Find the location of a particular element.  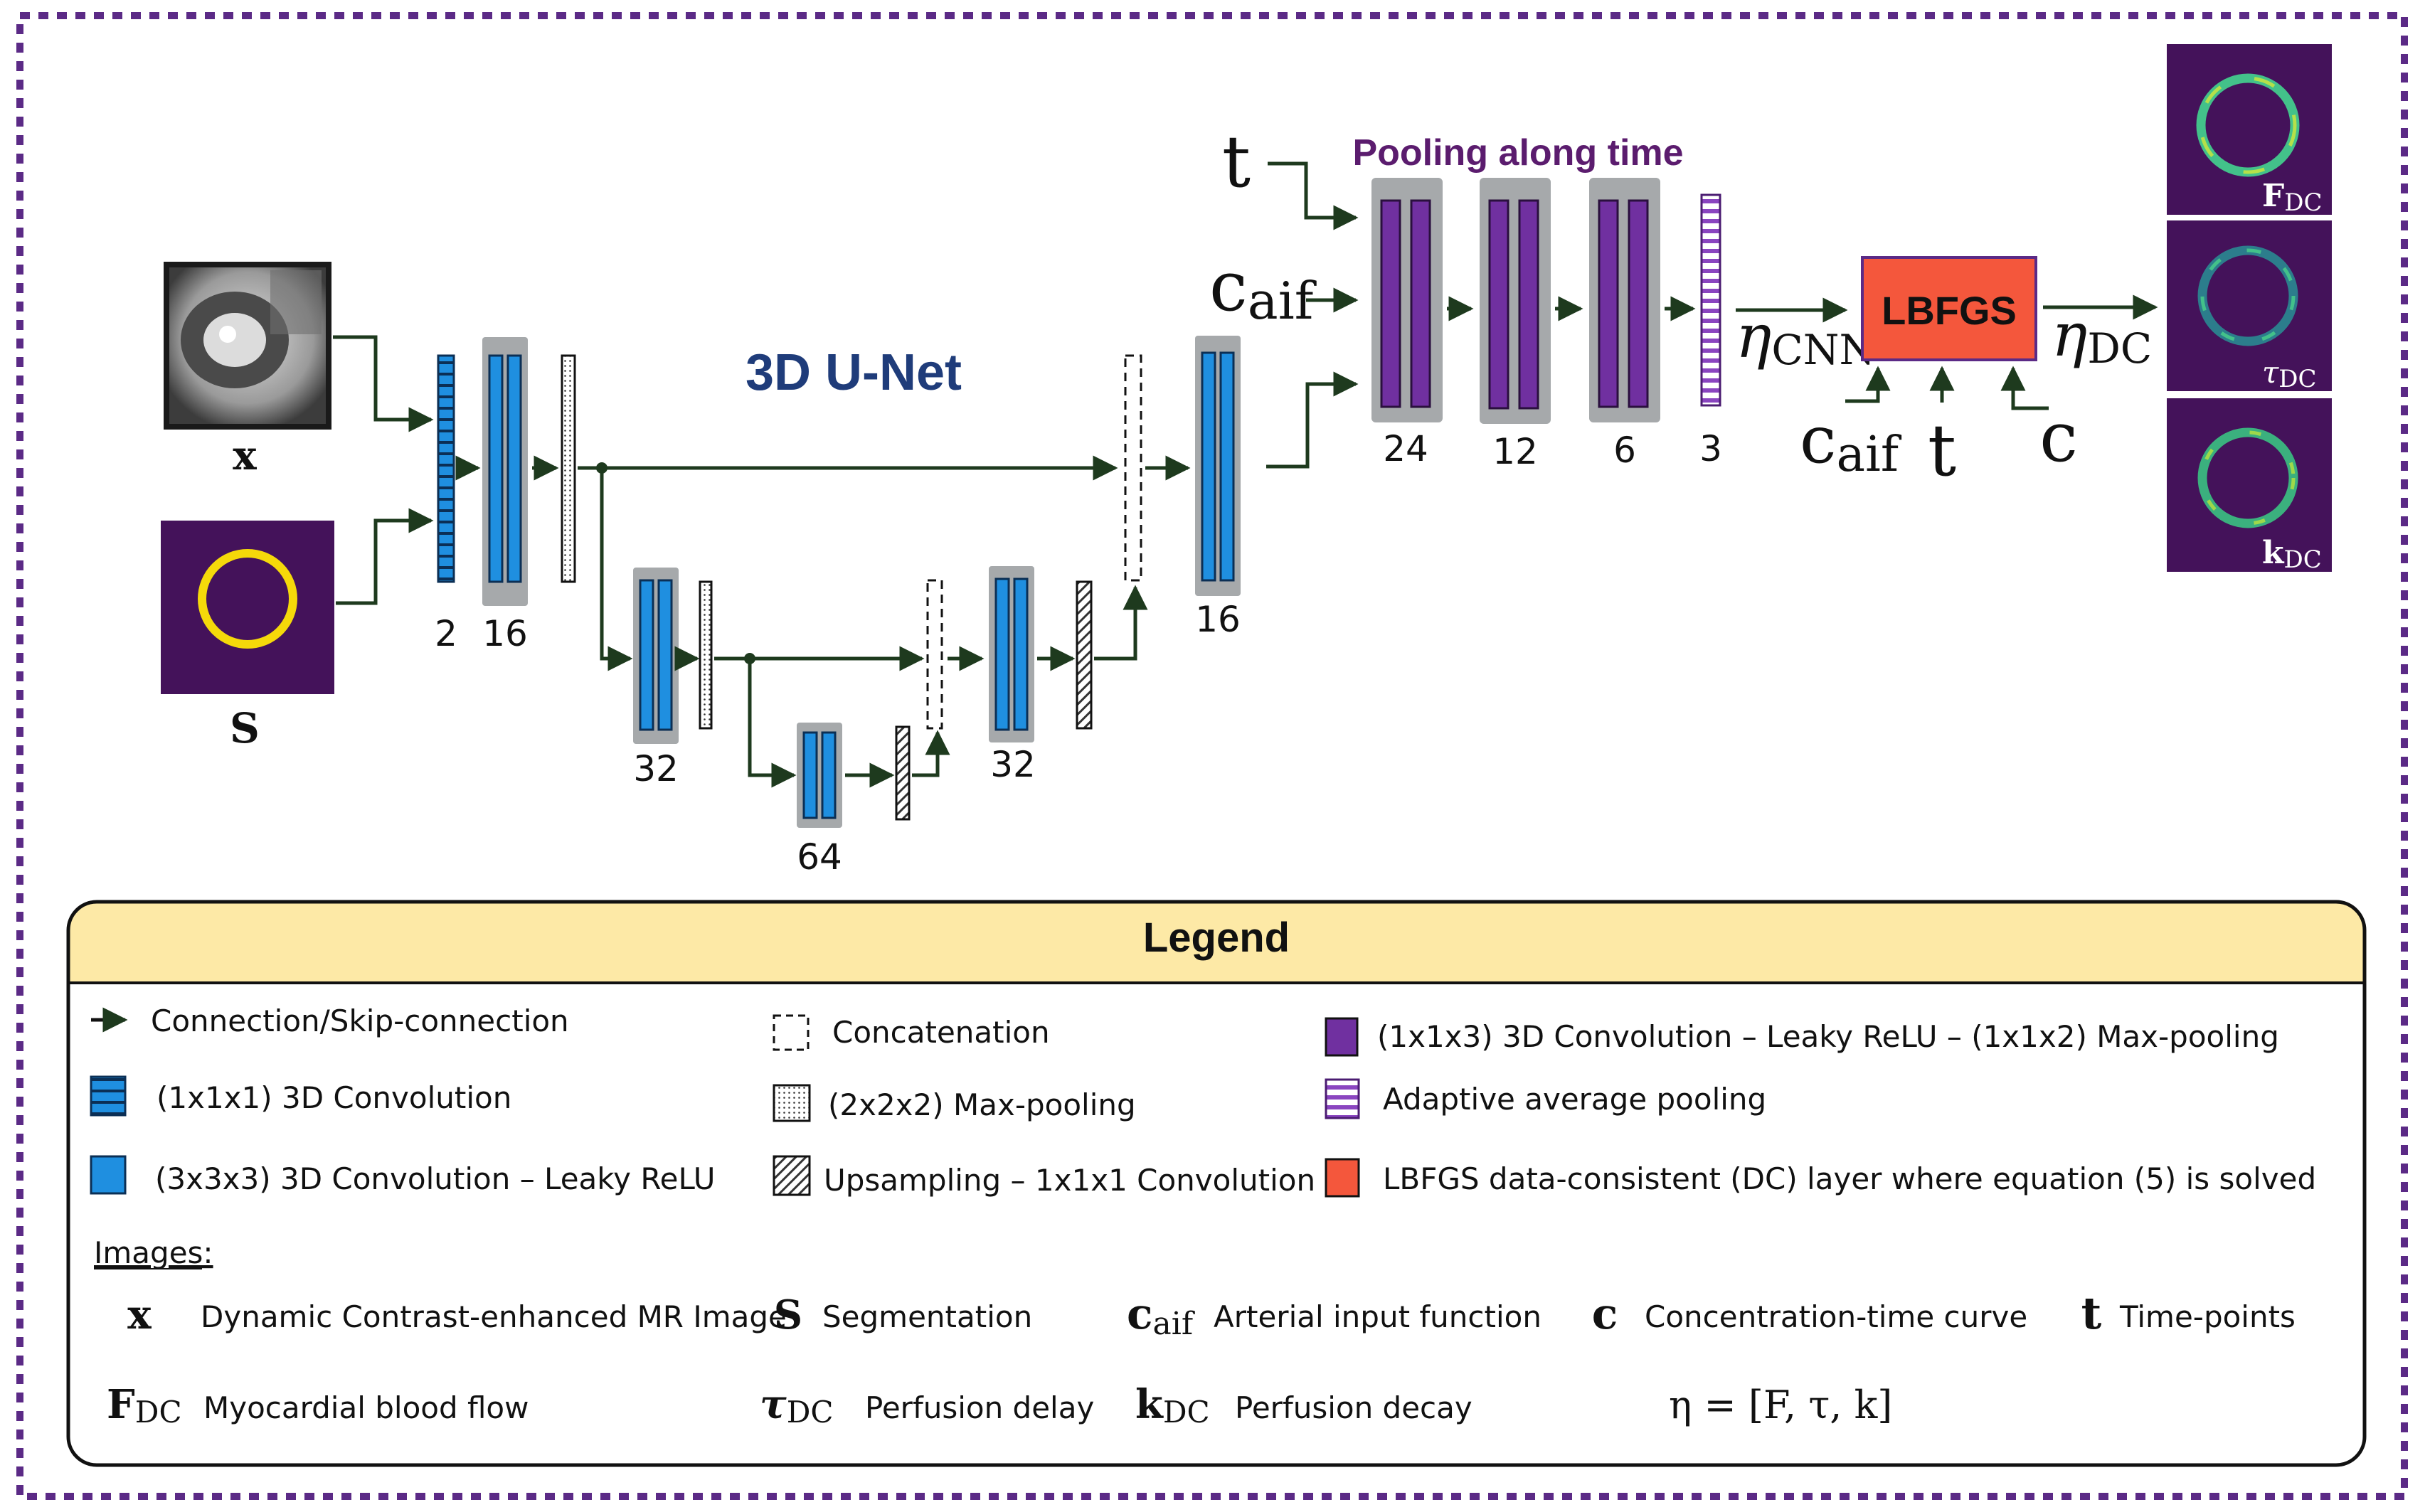

legend-item-conv1x1: (1x1x1) 3D Convolution is located at coordinates (333, 1097).